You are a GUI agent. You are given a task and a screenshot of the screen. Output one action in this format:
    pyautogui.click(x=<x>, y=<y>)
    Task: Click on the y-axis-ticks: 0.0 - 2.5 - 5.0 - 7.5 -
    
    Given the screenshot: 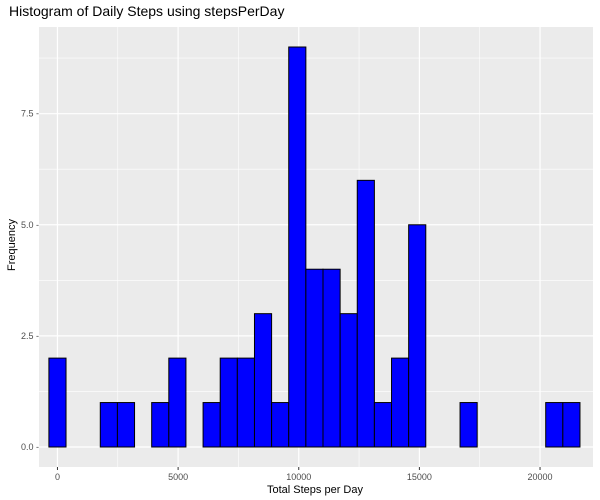 What is the action you would take?
    pyautogui.click(x=30, y=280)
    